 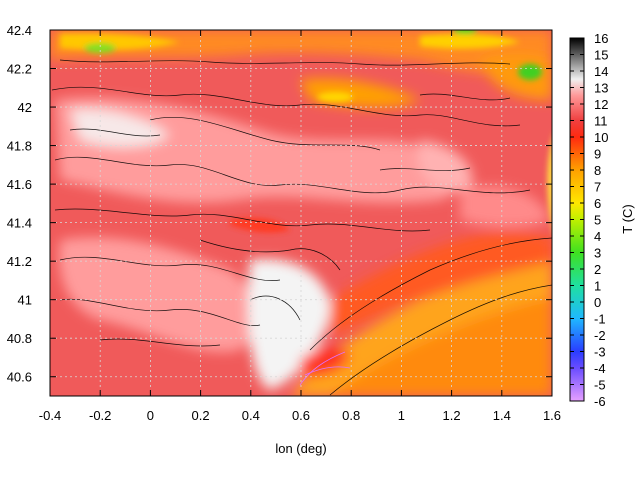 I want to click on colorbar-tick-label: 16, so click(x=601, y=38).